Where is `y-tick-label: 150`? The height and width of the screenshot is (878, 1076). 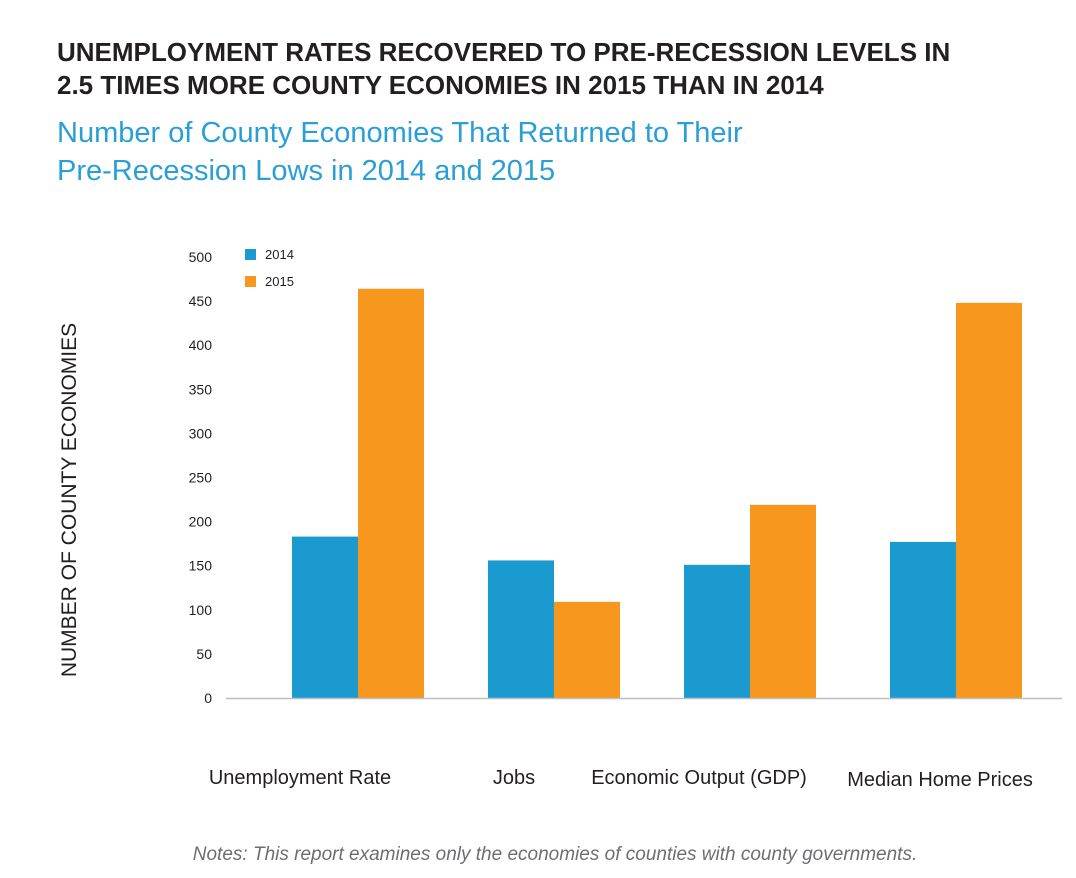
y-tick-label: 150 is located at coordinates (201, 566).